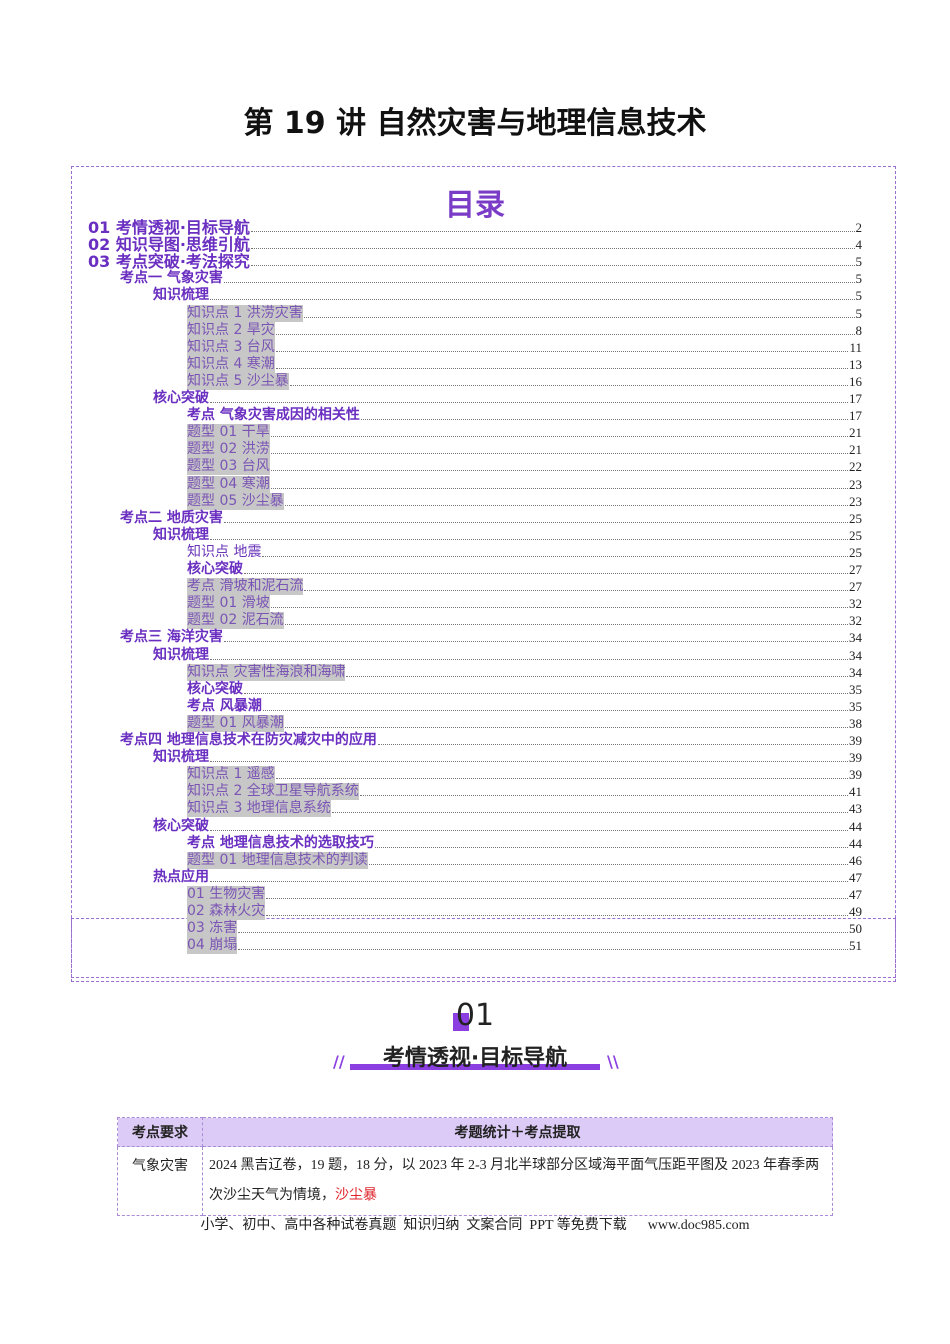 This screenshot has height=1344, width=950. I want to click on toc-text: 知识点 4 寒潮, so click(231, 364).